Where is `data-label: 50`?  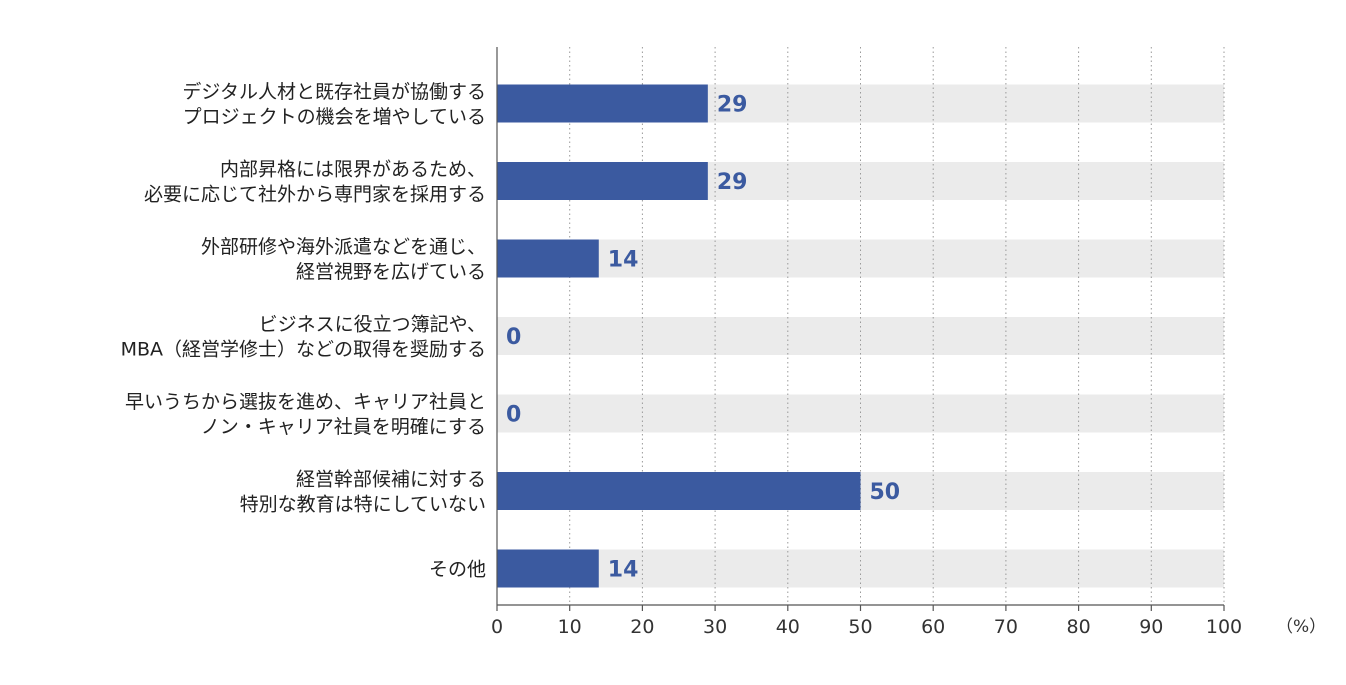 data-label: 50 is located at coordinates (885, 492).